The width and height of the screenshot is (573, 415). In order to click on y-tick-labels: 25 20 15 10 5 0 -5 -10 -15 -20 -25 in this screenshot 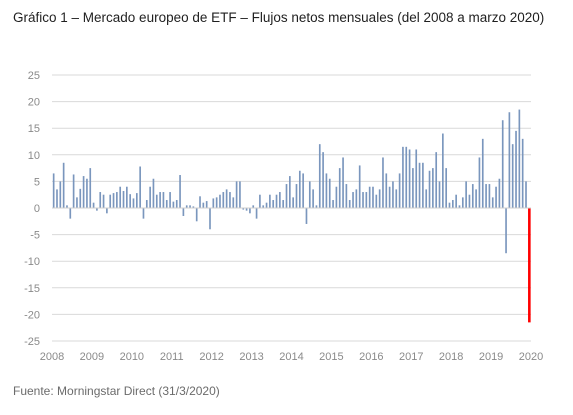, I will do `click(32, 209)`.